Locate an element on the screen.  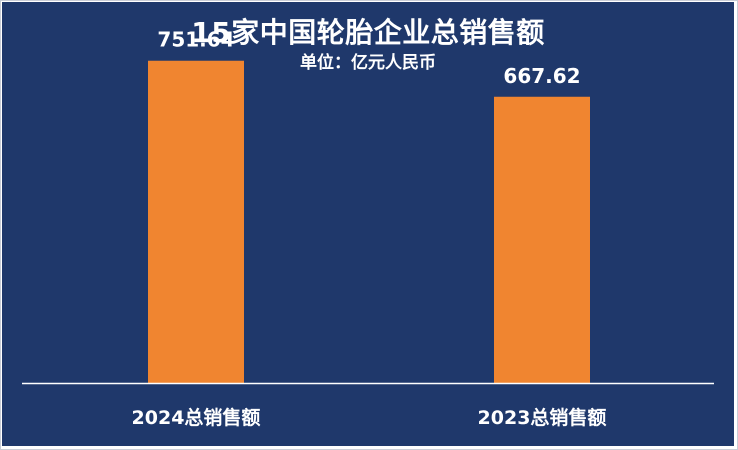
data-label-1: 751.64 is located at coordinates (195, 40).